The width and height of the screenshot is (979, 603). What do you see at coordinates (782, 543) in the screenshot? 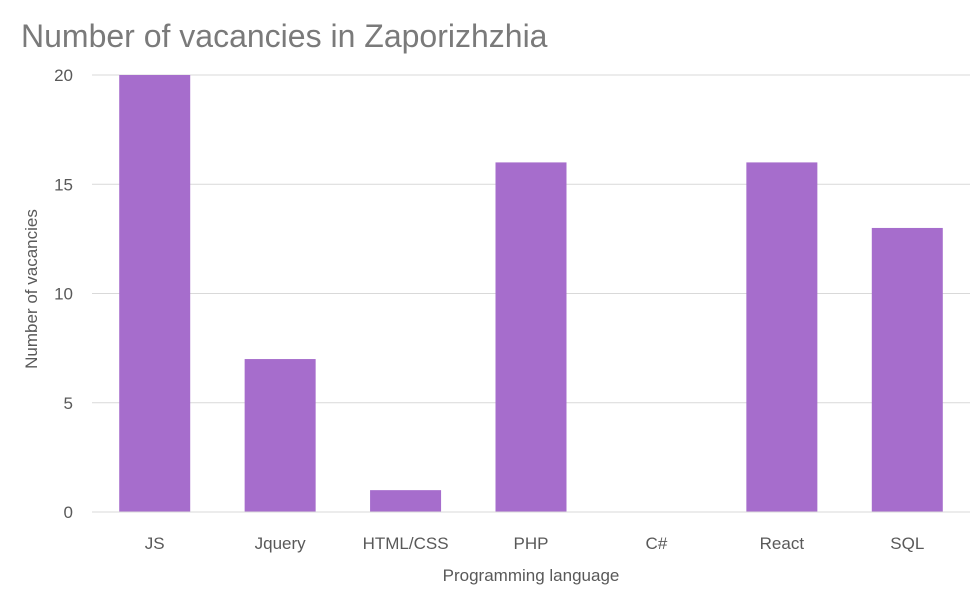
I see `x-tick-label: React` at bounding box center [782, 543].